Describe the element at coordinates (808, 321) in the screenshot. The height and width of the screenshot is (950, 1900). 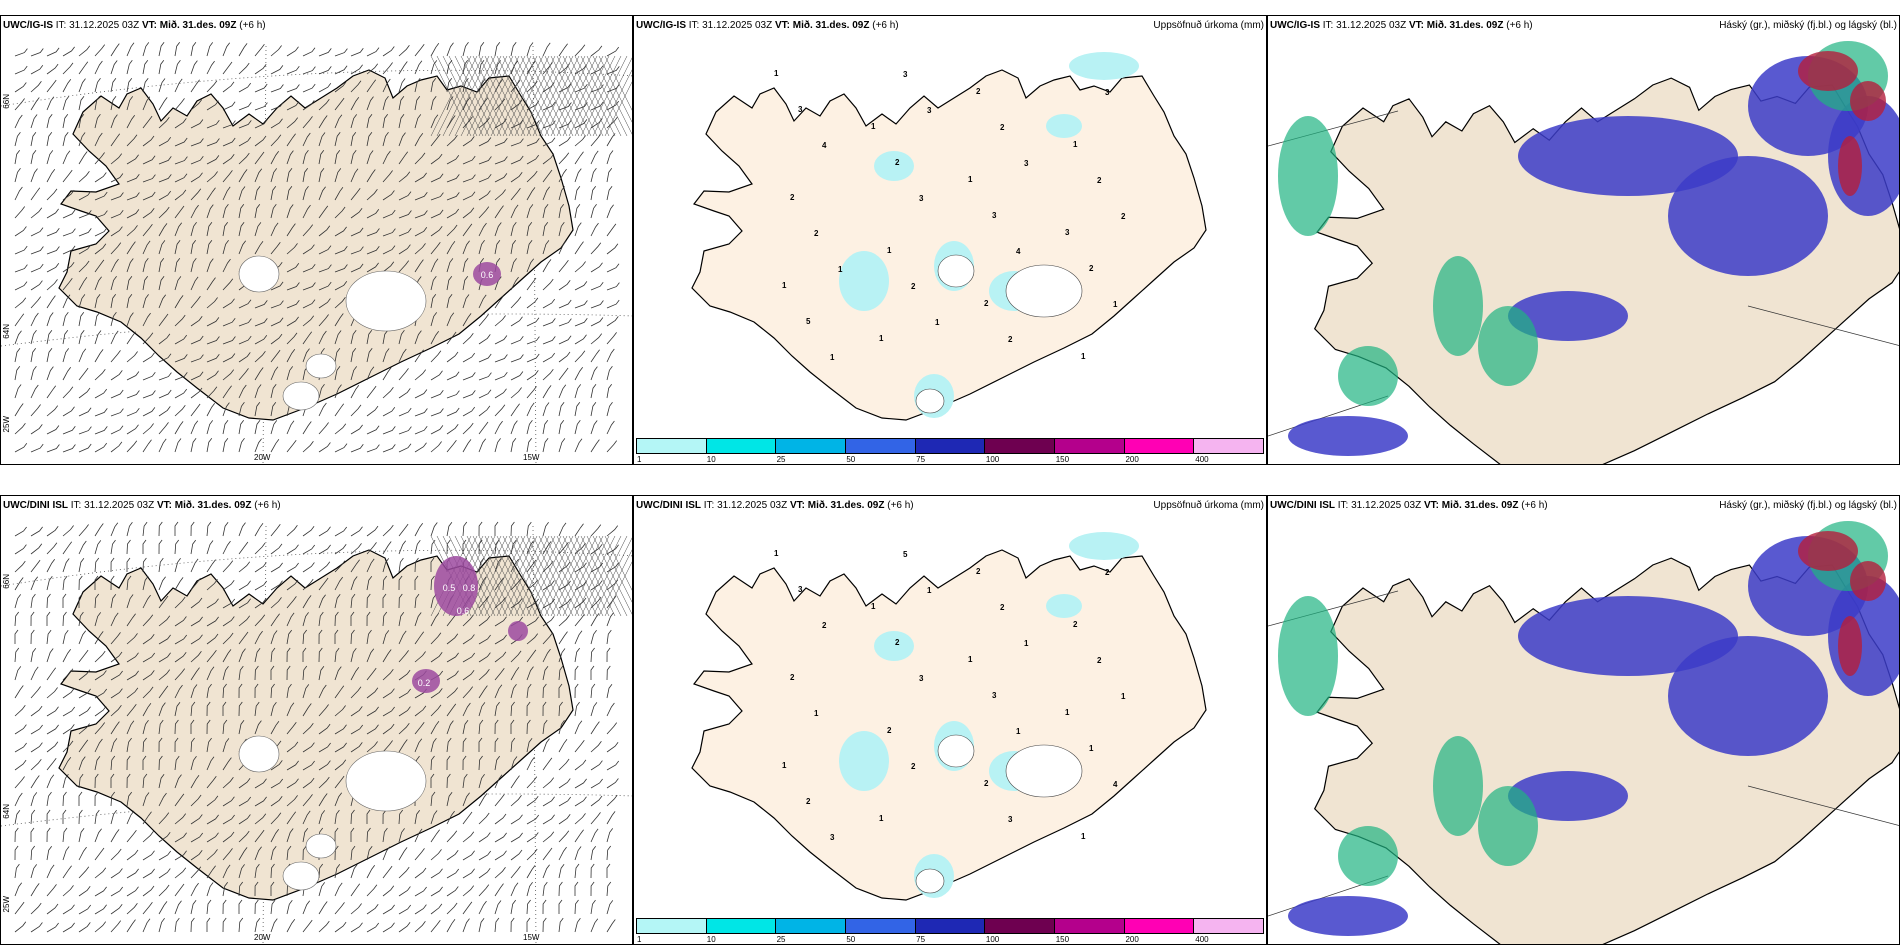
I see `precip-value: 5` at that location.